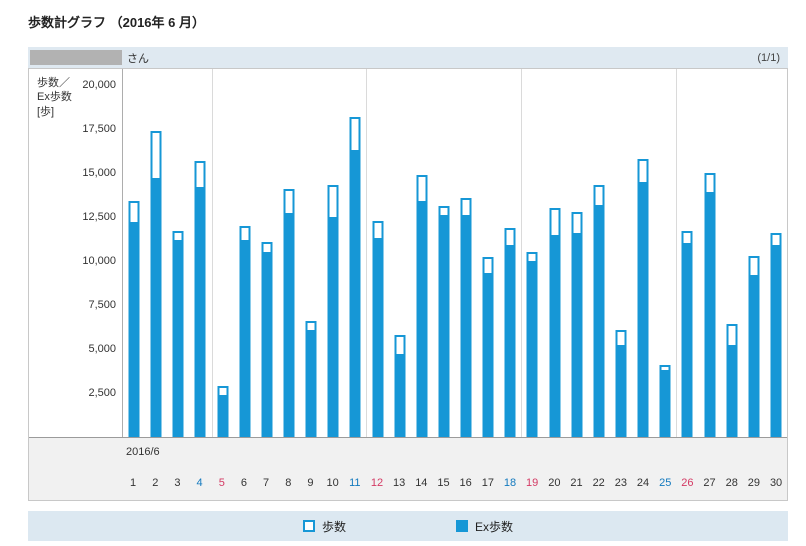 The height and width of the screenshot is (546, 806). What do you see at coordinates (768, 57) in the screenshot?
I see `page-indicator: (1/1)` at bounding box center [768, 57].